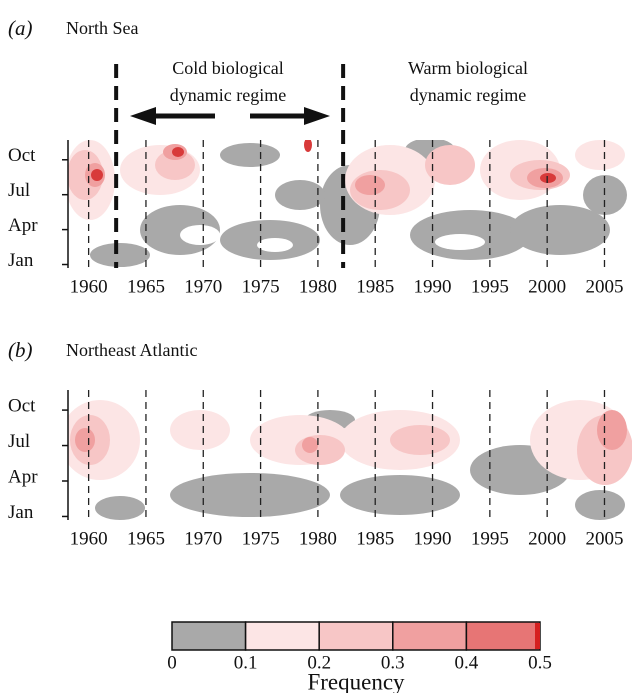  Describe the element at coordinates (131, 350) in the screenshot. I see `panel-title: Northeast Atlantic` at that location.